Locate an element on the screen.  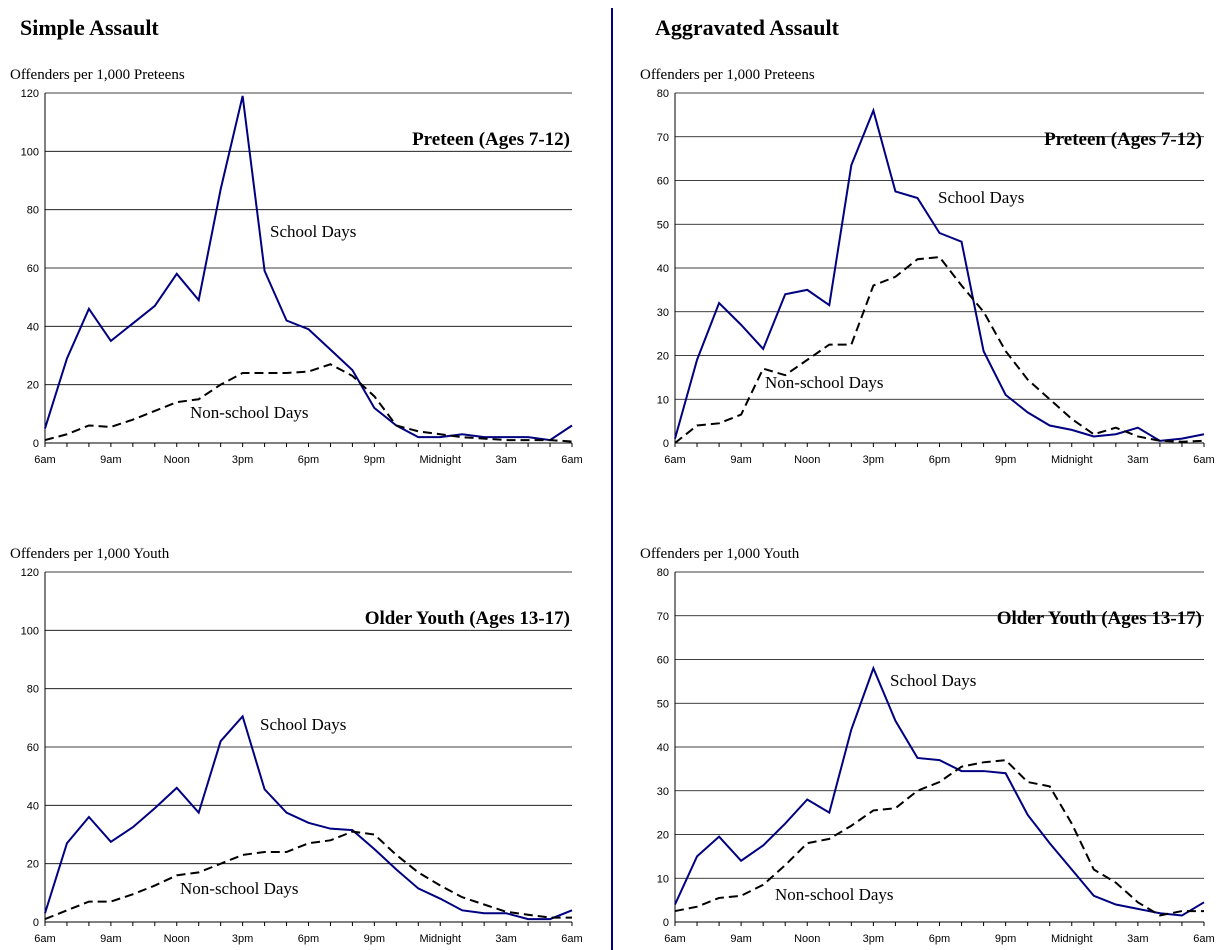
section-title: Aggravated Assault is located at coordinates (747, 27).